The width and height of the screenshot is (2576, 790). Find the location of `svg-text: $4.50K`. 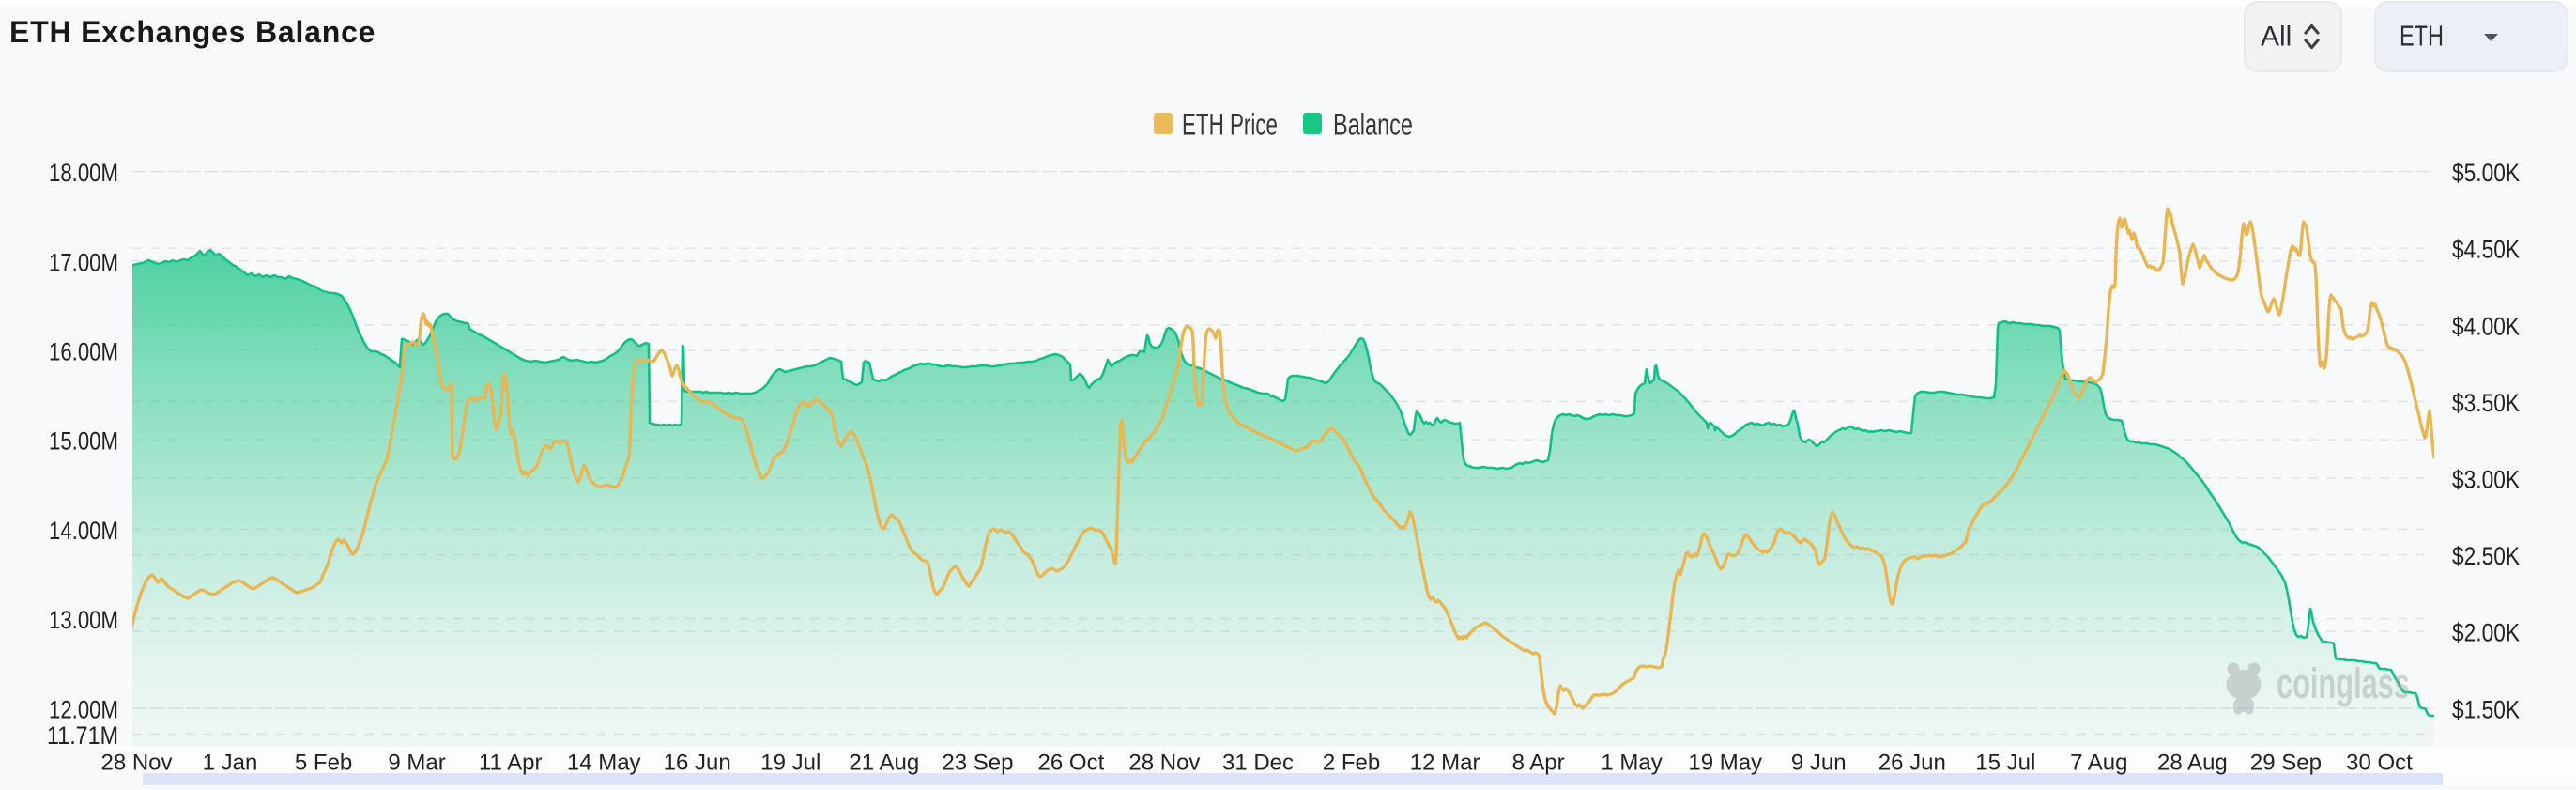

svg-text: $4.50K is located at coordinates (2486, 250).